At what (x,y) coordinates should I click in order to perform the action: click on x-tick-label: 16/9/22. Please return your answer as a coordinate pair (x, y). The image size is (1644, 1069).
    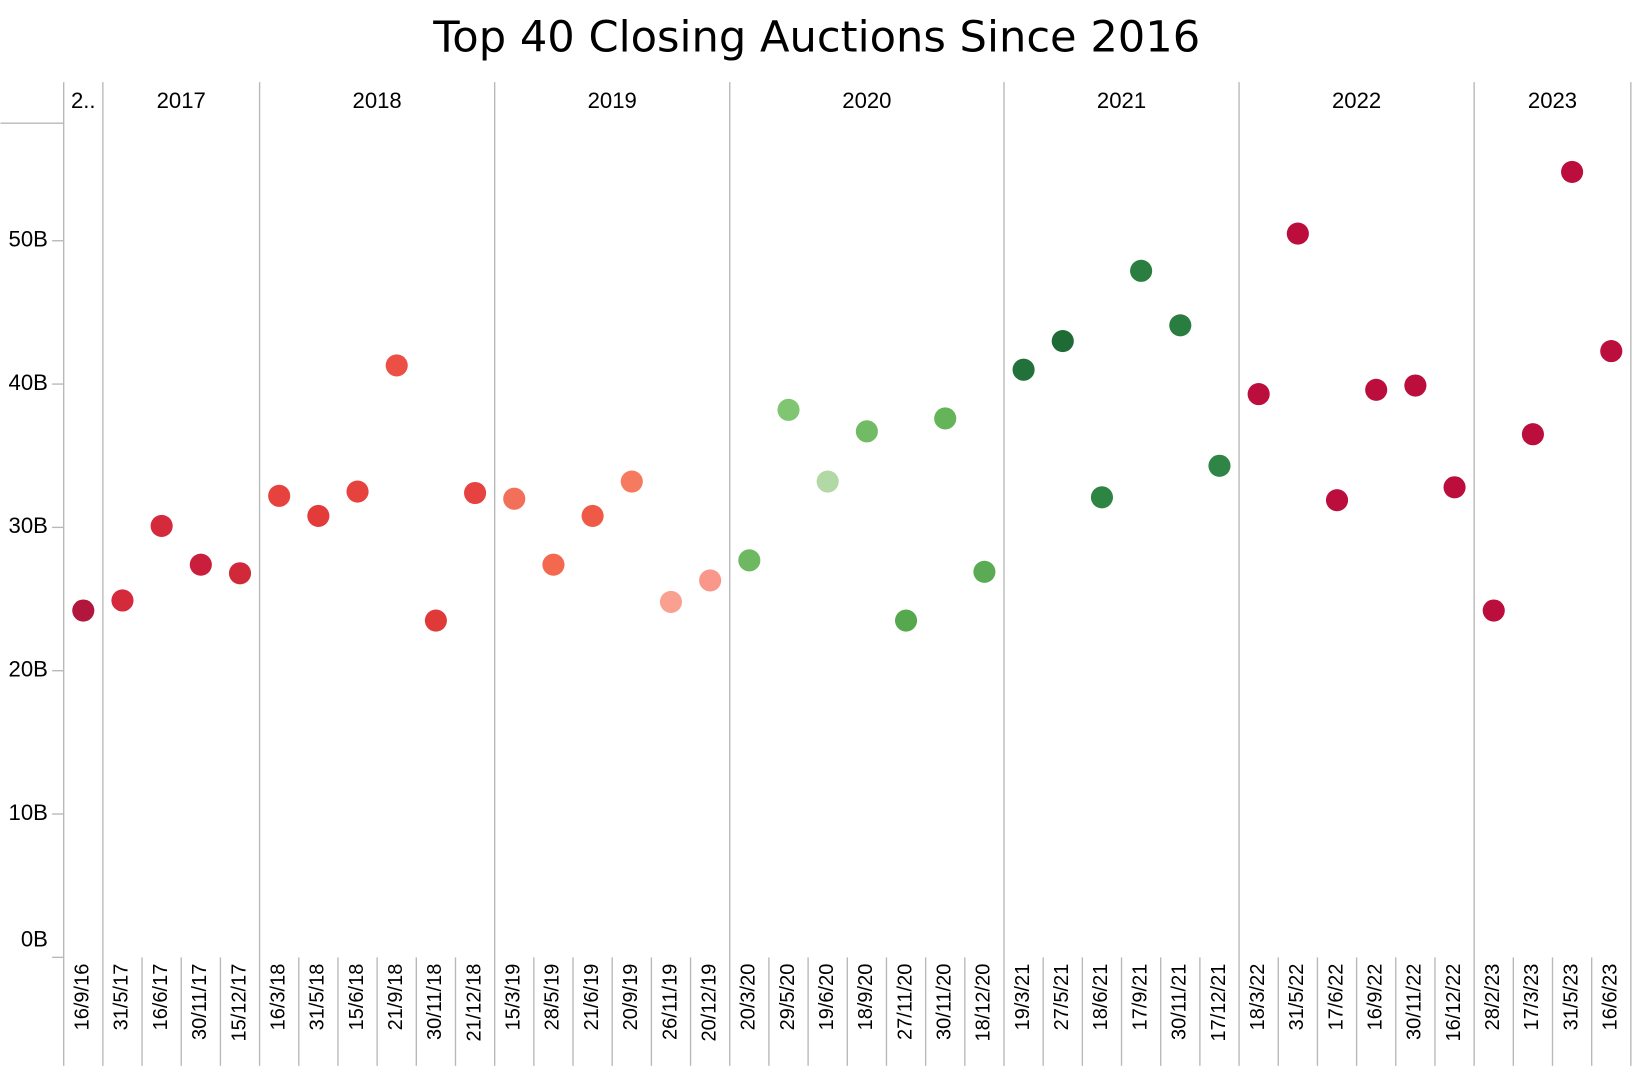
    Looking at the image, I should click on (1375, 997).